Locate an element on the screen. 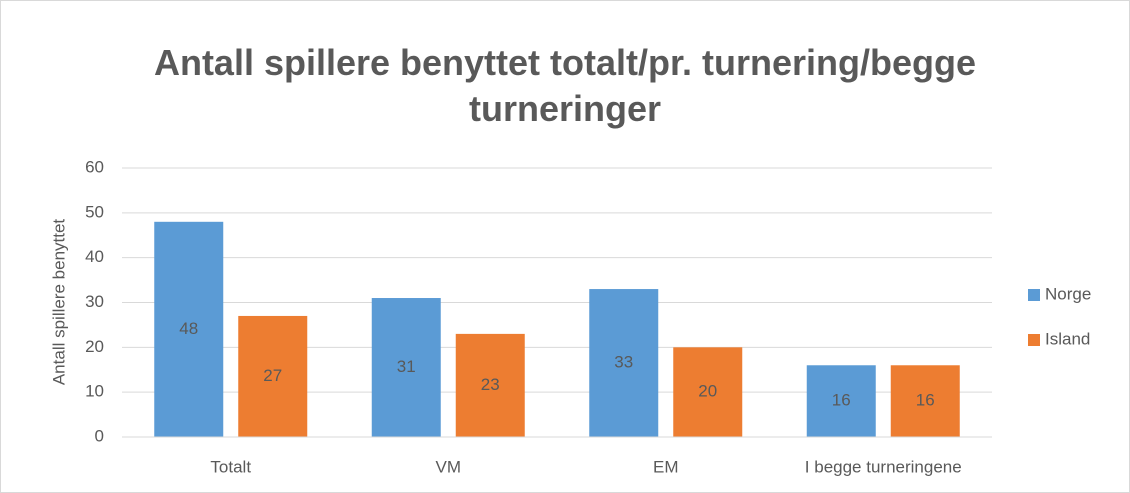  legend-label: Norge is located at coordinates (1068, 293).